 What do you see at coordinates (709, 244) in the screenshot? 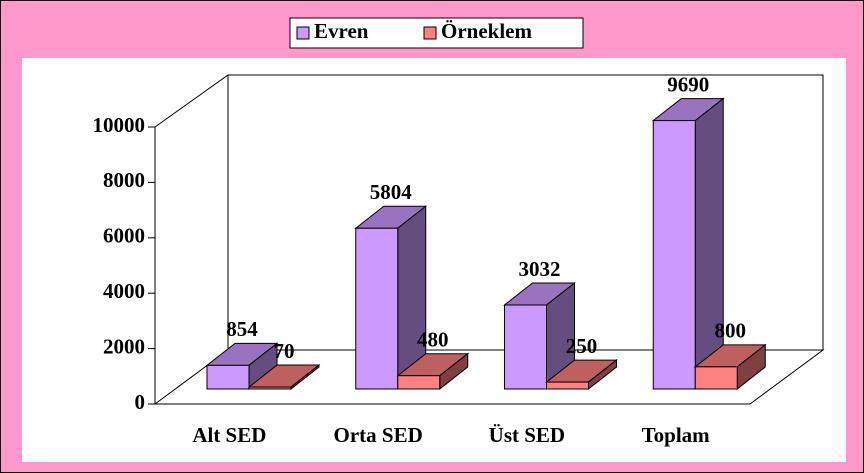
I see `bar-side` at bounding box center [709, 244].